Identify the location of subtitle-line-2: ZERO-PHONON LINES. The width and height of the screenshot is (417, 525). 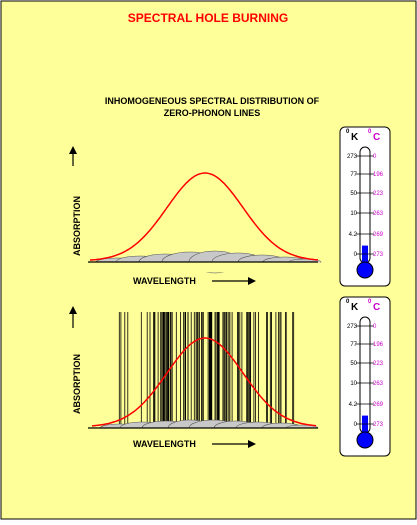
(212, 113).